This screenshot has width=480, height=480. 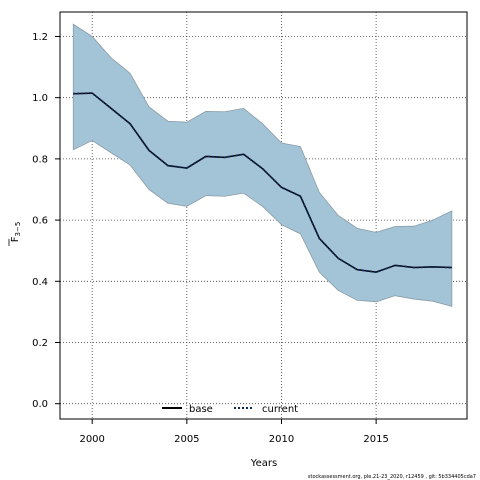 I want to click on y-tick-label: 0.8, so click(x=40, y=159).